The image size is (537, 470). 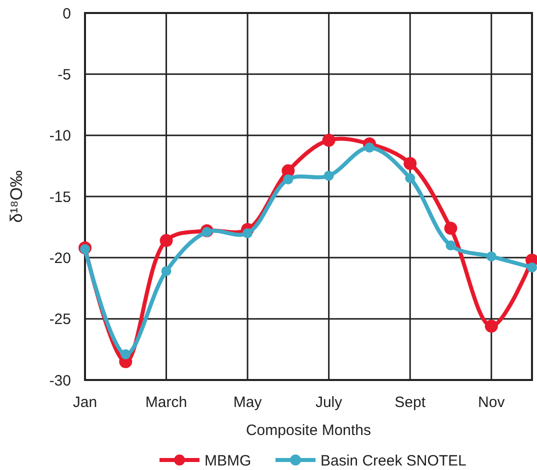 What do you see at coordinates (60, 136) in the screenshot?
I see `y-tick-label: -10` at bounding box center [60, 136].